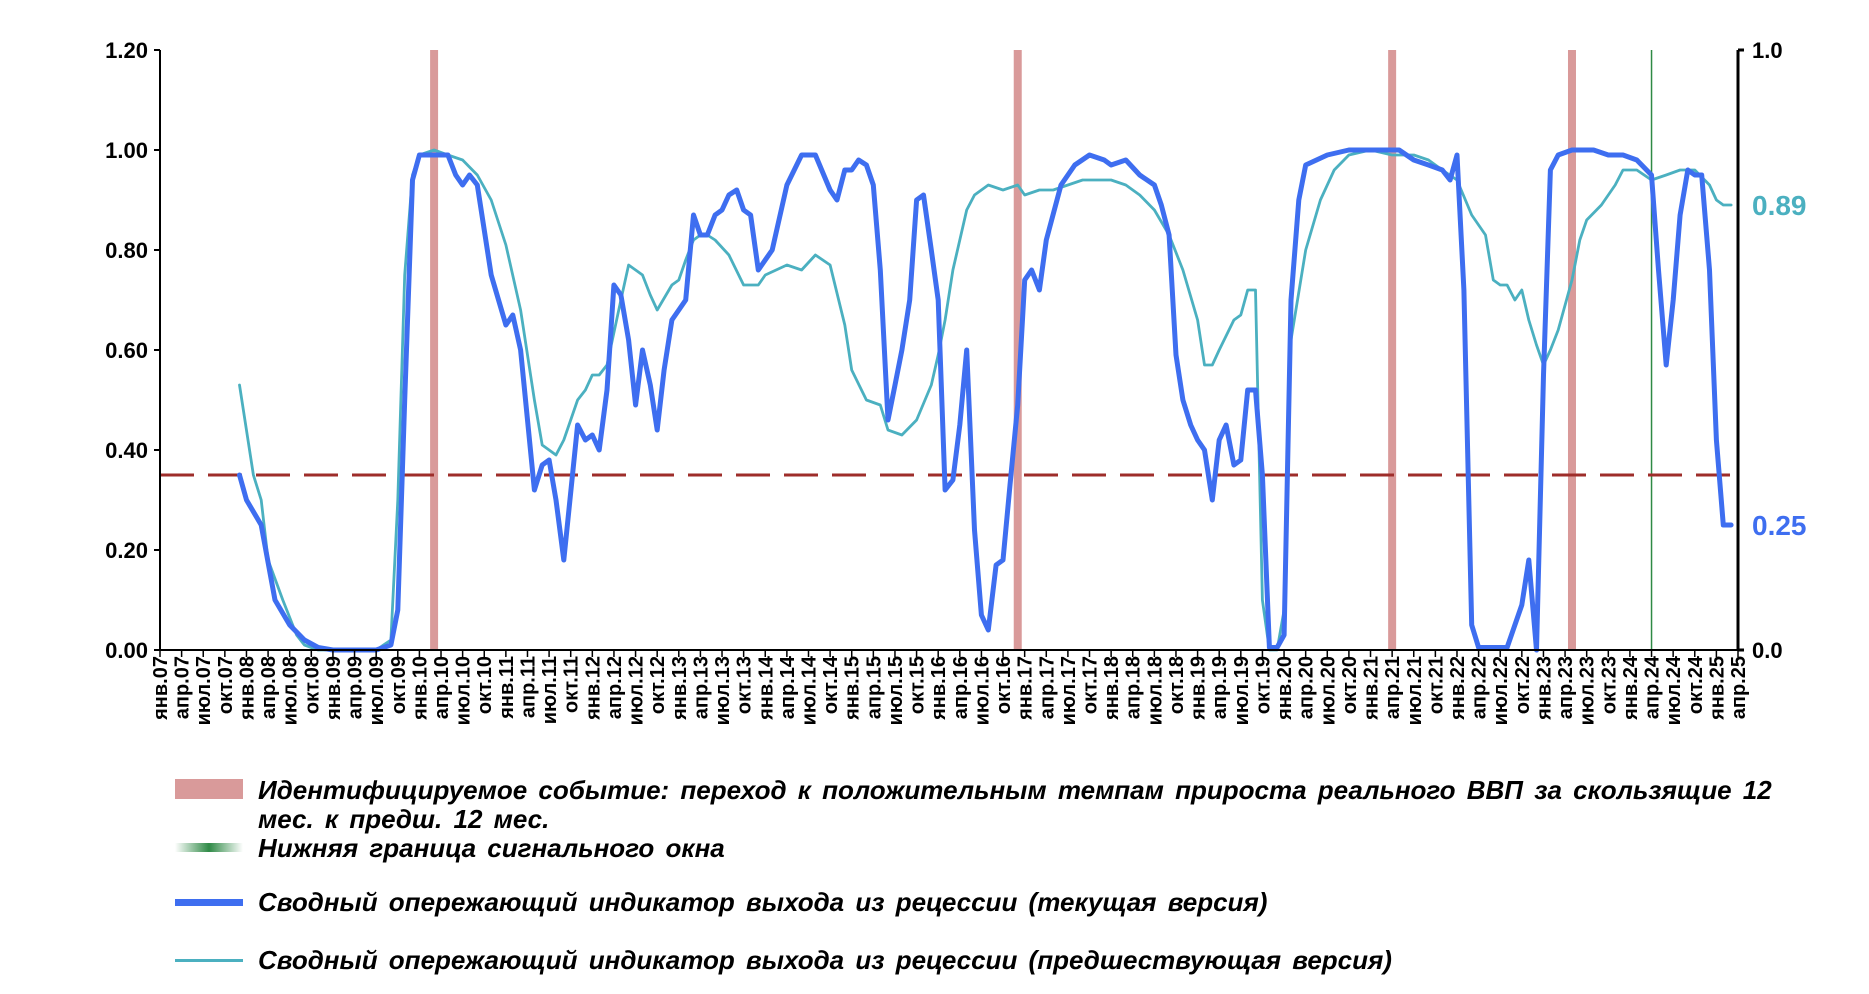  What do you see at coordinates (132, 350) in the screenshot?
I see `y-axis-left-ticks: 0.00 0.20 0.40 0.60 0.80 1.00 1.20` at bounding box center [132, 350].